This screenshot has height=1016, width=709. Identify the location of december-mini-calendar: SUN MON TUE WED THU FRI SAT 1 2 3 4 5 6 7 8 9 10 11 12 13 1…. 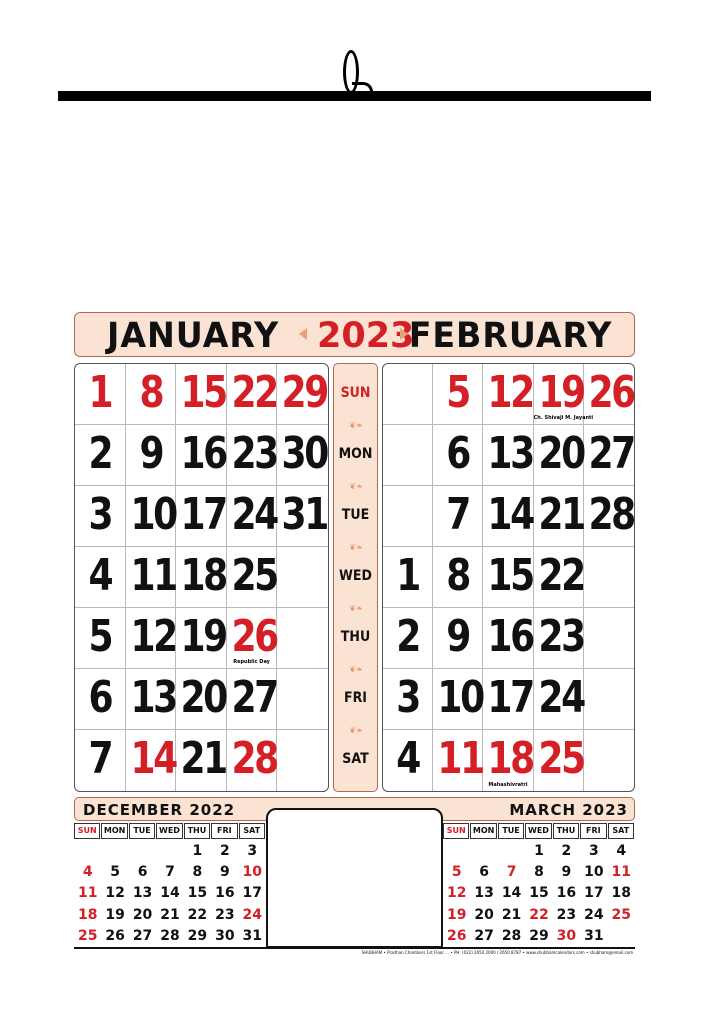
(170, 885).